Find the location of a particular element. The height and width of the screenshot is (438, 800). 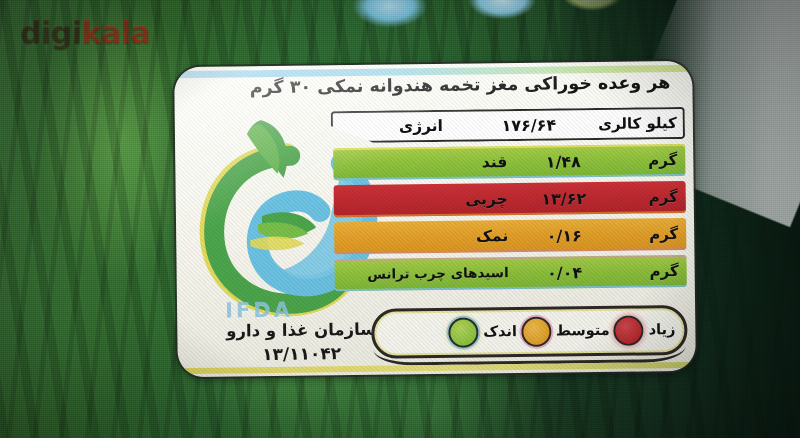

legend-label: متوسط is located at coordinates (582, 331).